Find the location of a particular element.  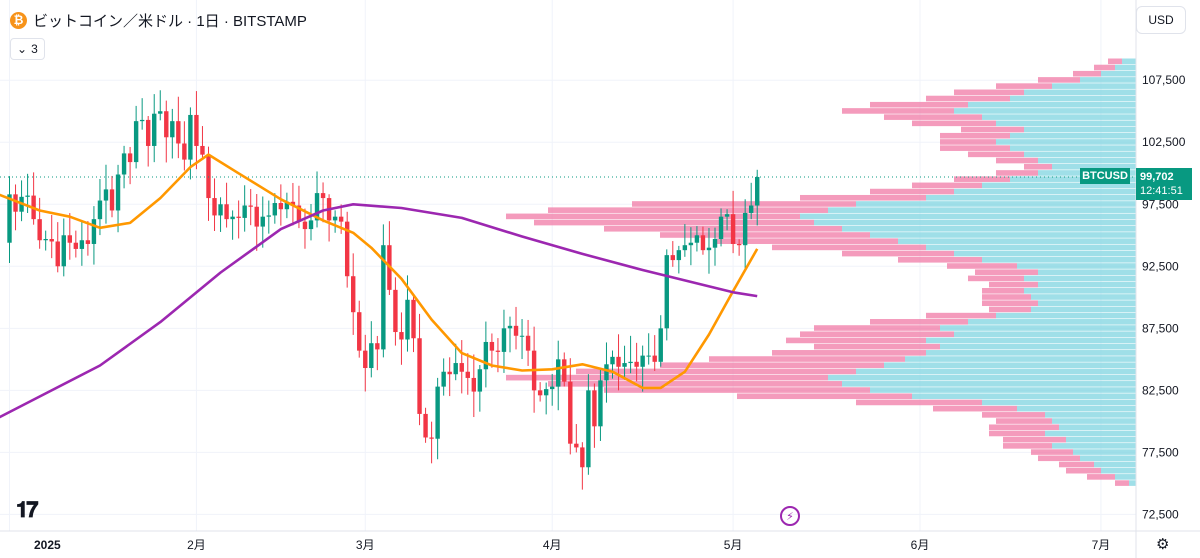

currency-selector: USD is located at coordinates (1161, 20).